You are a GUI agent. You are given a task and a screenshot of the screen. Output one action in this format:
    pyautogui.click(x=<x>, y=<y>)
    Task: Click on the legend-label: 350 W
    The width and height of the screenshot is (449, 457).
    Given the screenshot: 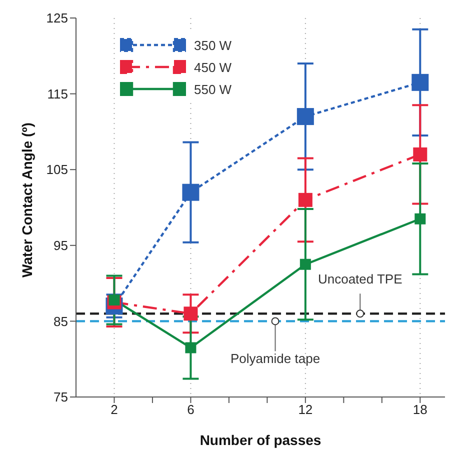 What is the action you would take?
    pyautogui.click(x=213, y=45)
    